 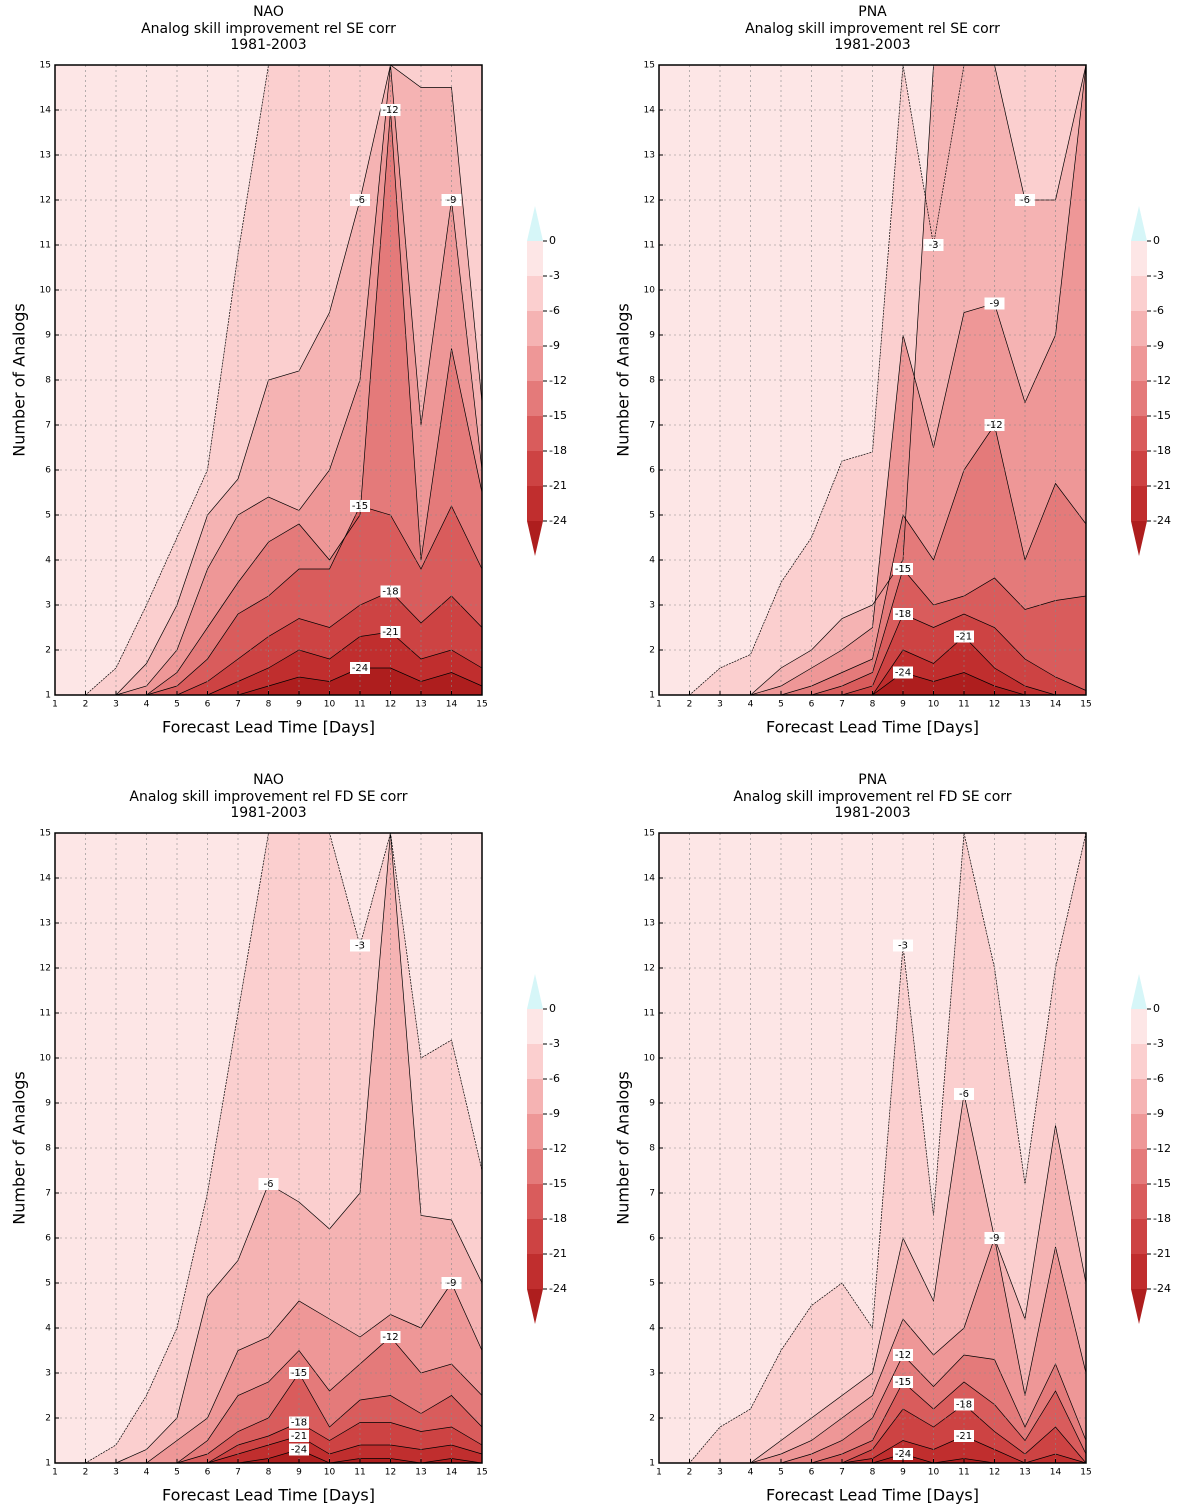 What do you see at coordinates (1158, 345) in the screenshot?
I see `colorbar-label: -9` at bounding box center [1158, 345].